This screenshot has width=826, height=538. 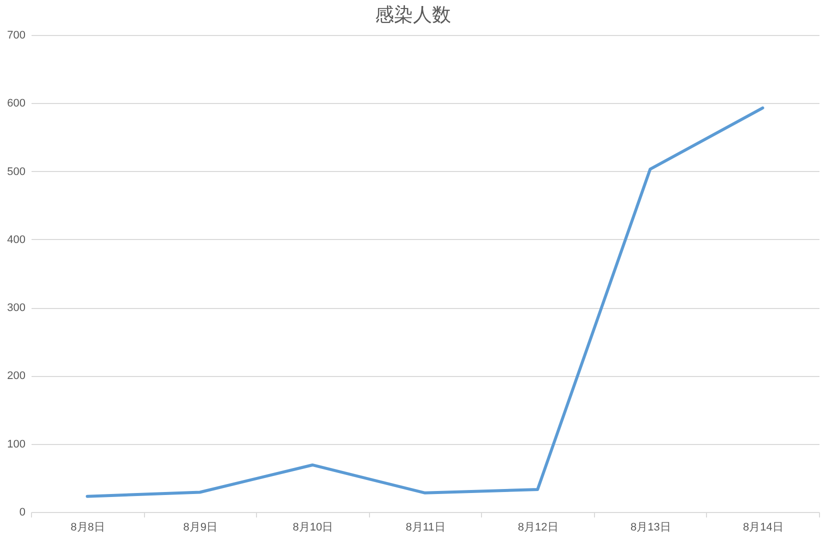 What do you see at coordinates (16, 240) in the screenshot?
I see `y-tick-label: 400` at bounding box center [16, 240].